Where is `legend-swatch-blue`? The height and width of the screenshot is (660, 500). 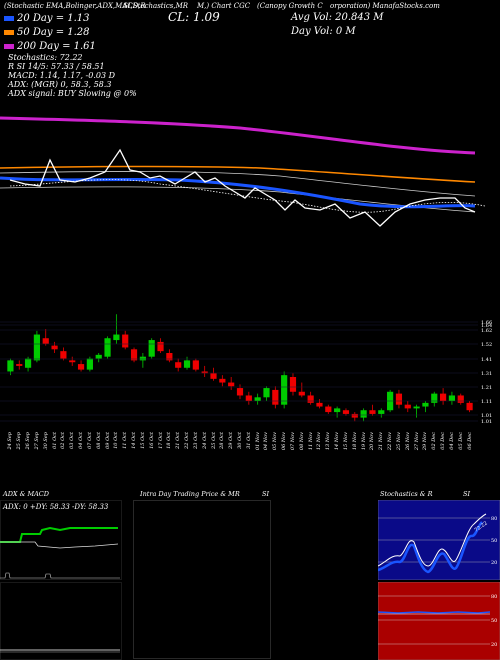
legend-swatch-blue is located at coordinates (9, 18).